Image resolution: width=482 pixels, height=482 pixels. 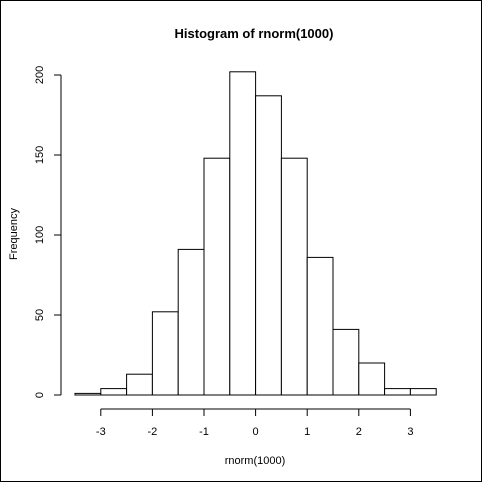 I want to click on x-tick-label: -2, so click(x=153, y=432).